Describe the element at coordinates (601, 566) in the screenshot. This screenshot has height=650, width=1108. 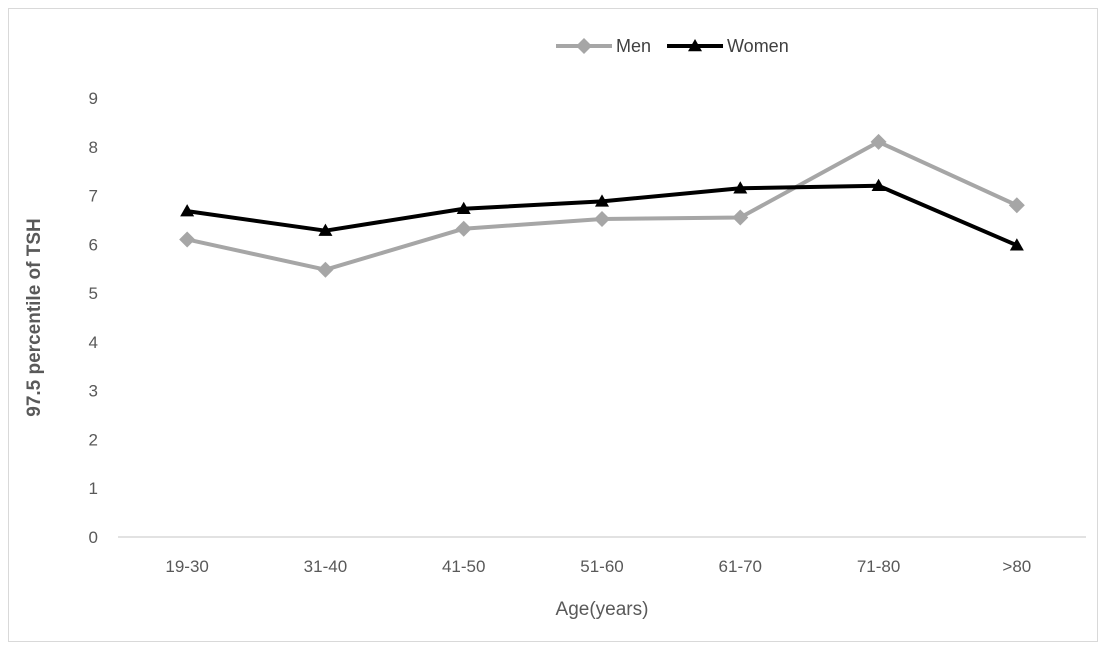
I see `x-tick-label: 51-60` at that location.